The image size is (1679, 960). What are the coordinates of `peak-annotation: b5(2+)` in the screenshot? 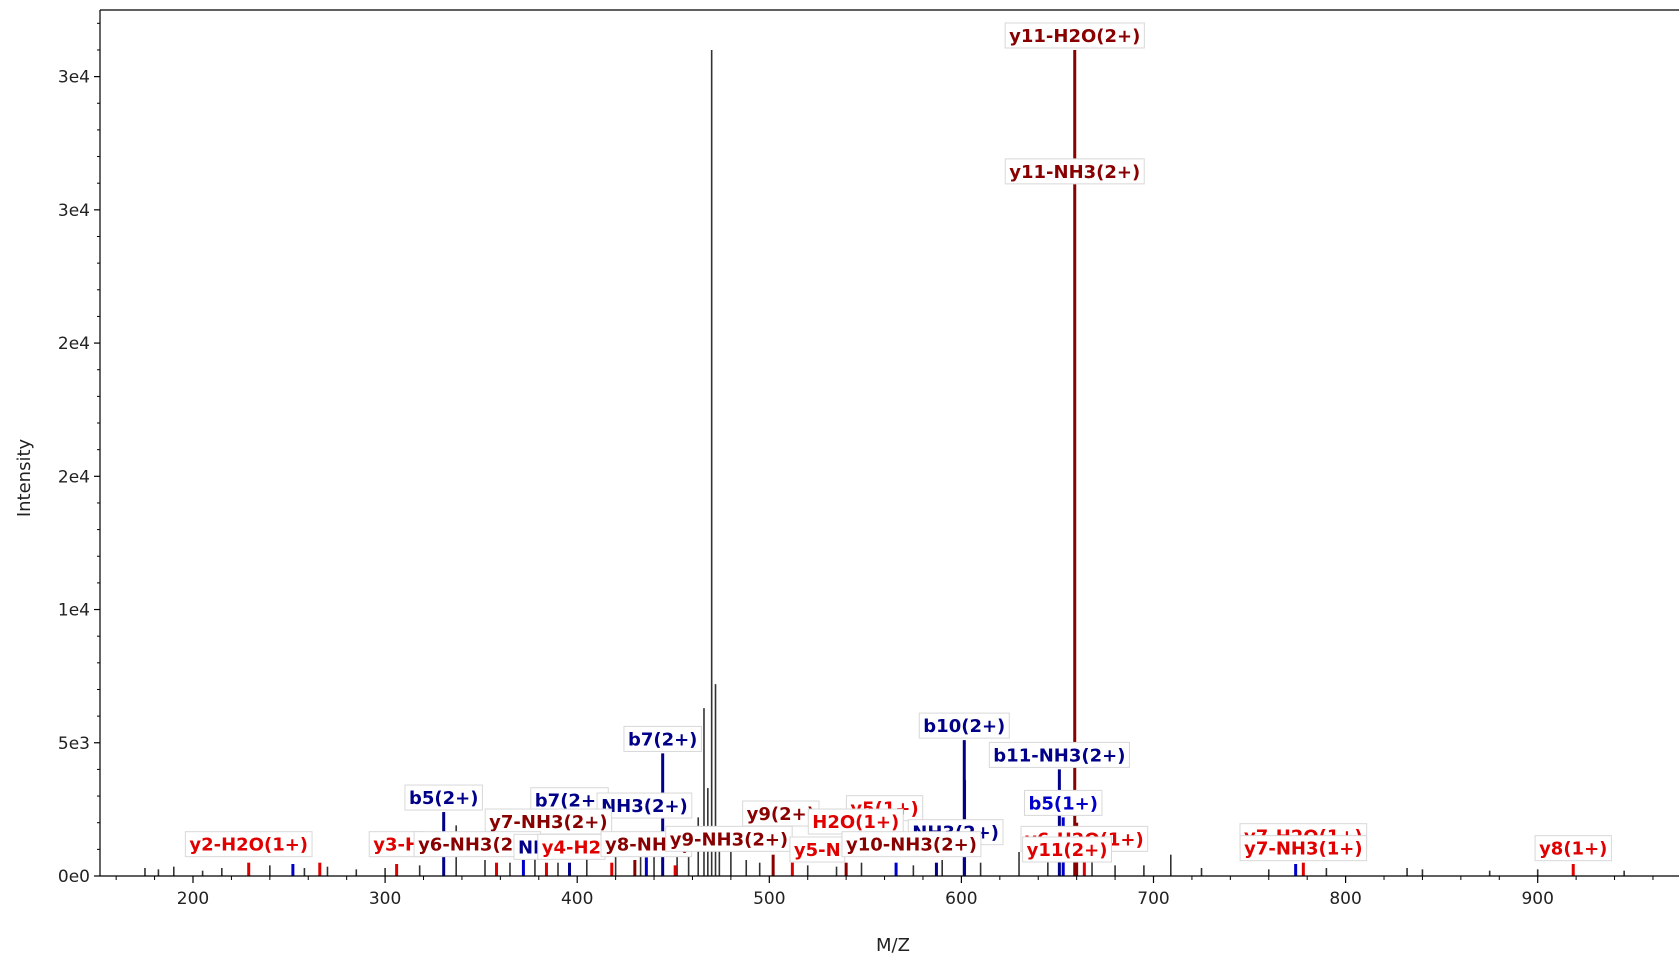 It's located at (443, 797).